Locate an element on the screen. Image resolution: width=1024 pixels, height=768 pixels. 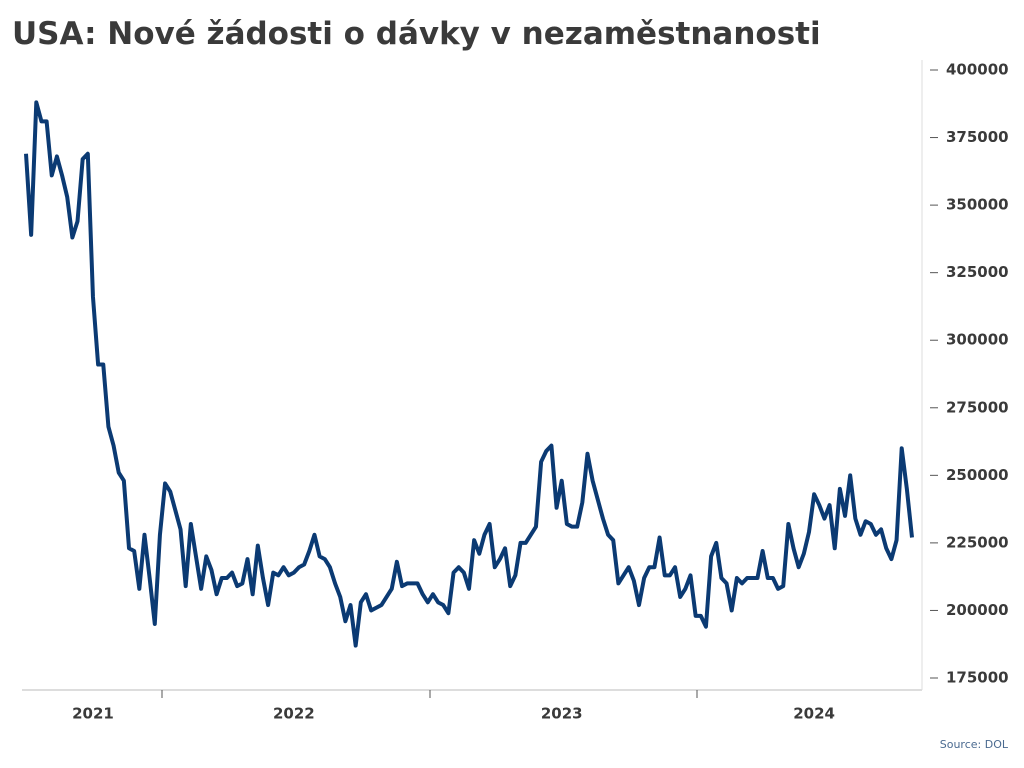
y-tick-label: 325000 is located at coordinates (977, 272).